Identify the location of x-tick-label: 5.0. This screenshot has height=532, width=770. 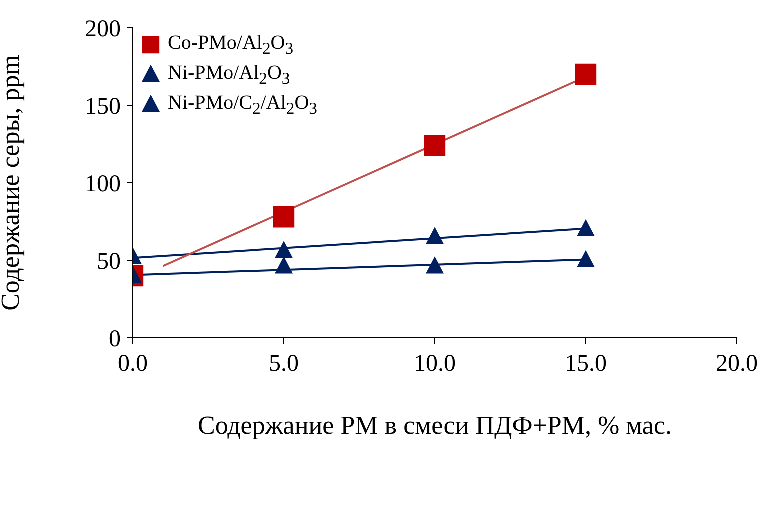
(284, 364).